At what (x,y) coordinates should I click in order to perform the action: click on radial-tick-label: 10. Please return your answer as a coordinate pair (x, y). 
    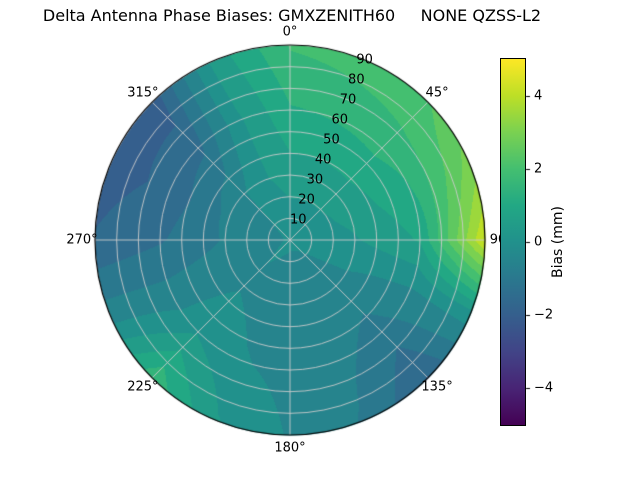
    Looking at the image, I should click on (298, 220).